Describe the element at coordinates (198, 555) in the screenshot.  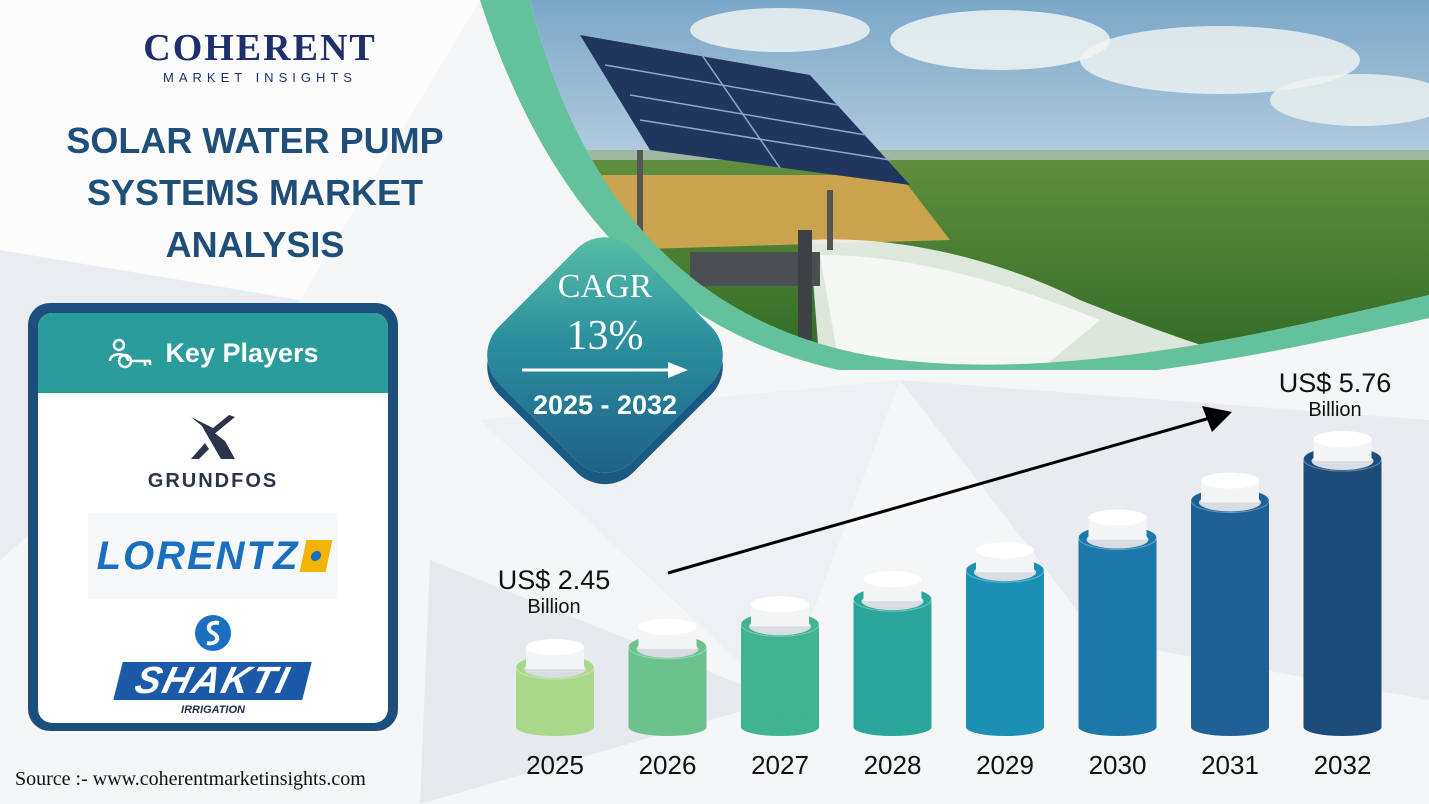
I see `lorentz-name: LORENTZ` at that location.